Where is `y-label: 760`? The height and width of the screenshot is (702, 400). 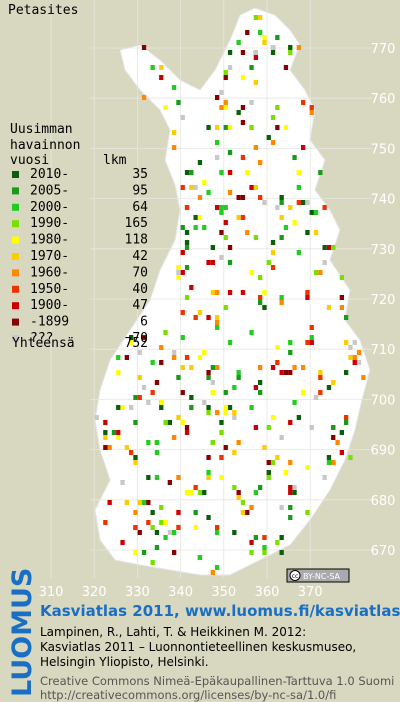
y-label: 760 is located at coordinates (383, 99).